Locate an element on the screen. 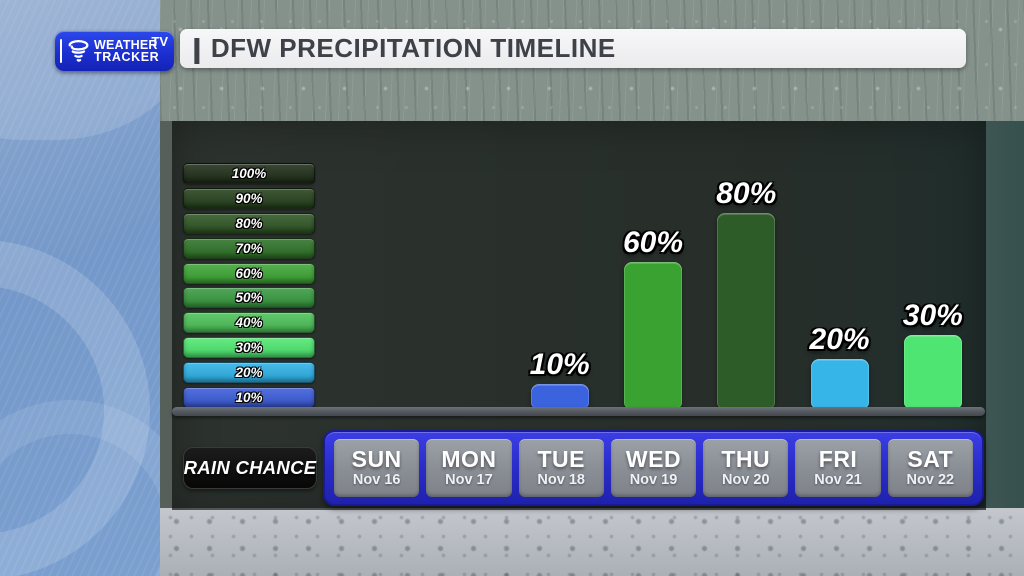  legend-pill-label: 30% is located at coordinates (249, 348).